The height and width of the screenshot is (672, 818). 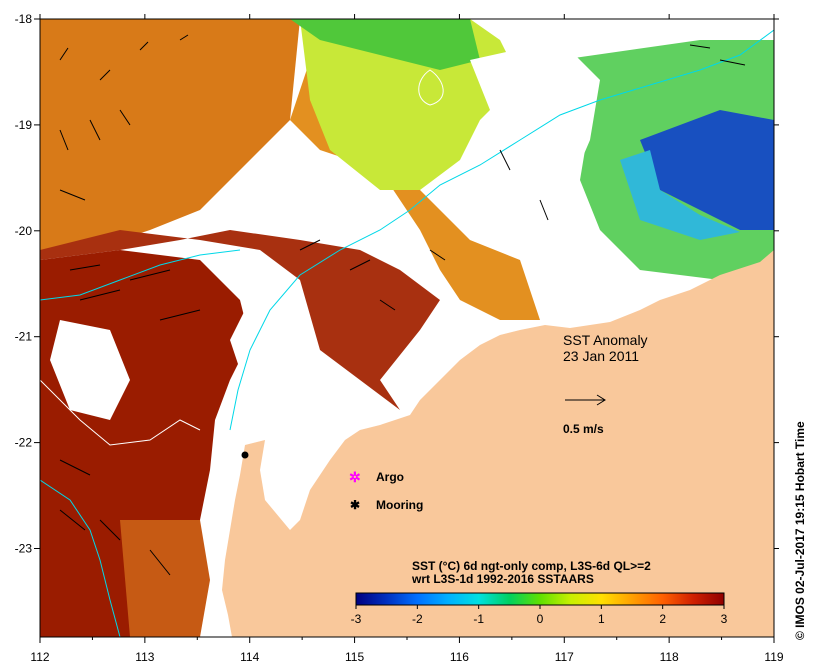 I want to click on x-tick-label: 112, so click(x=39, y=657).